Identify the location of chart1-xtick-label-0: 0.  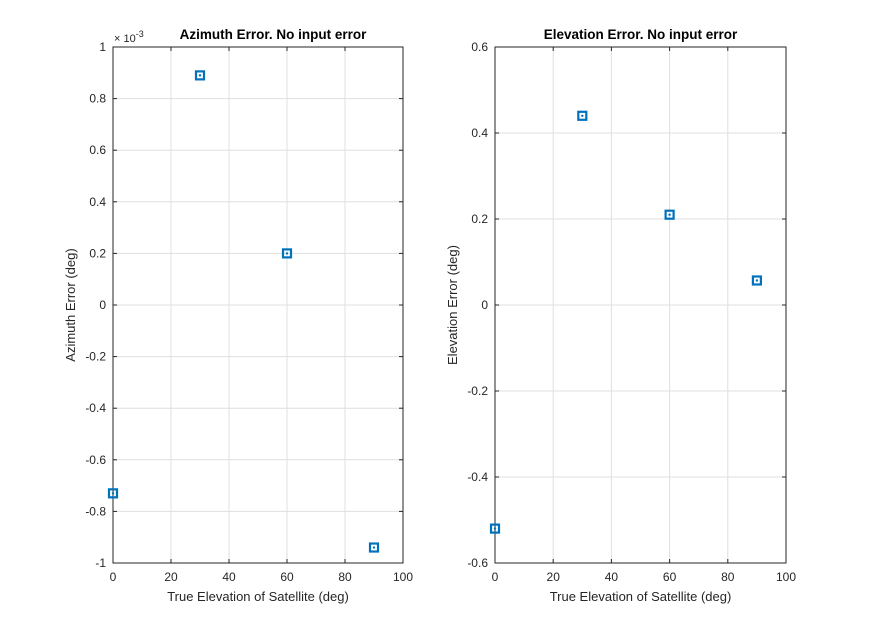
(113, 577).